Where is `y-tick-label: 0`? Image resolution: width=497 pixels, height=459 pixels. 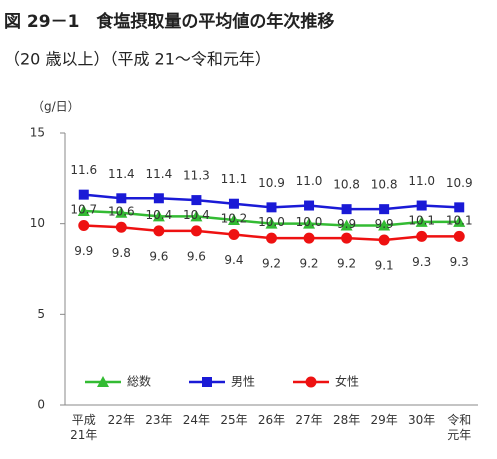 y-tick-label: 0 is located at coordinates (41, 405).